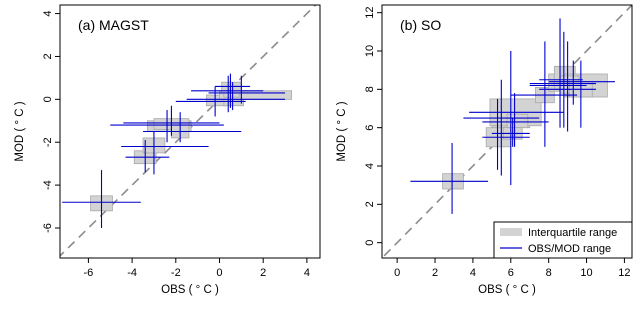  I want to click on x-tick-label-0: -6, so click(89, 273).